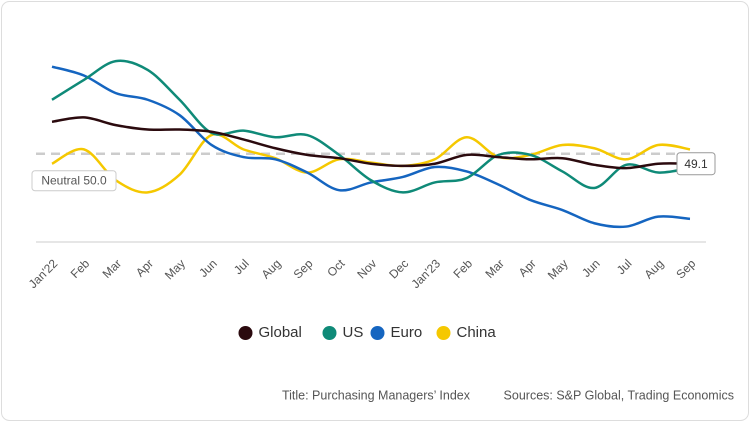 This screenshot has height=427, width=750. I want to click on neutral-text: Neutral 50.0, so click(74, 180).